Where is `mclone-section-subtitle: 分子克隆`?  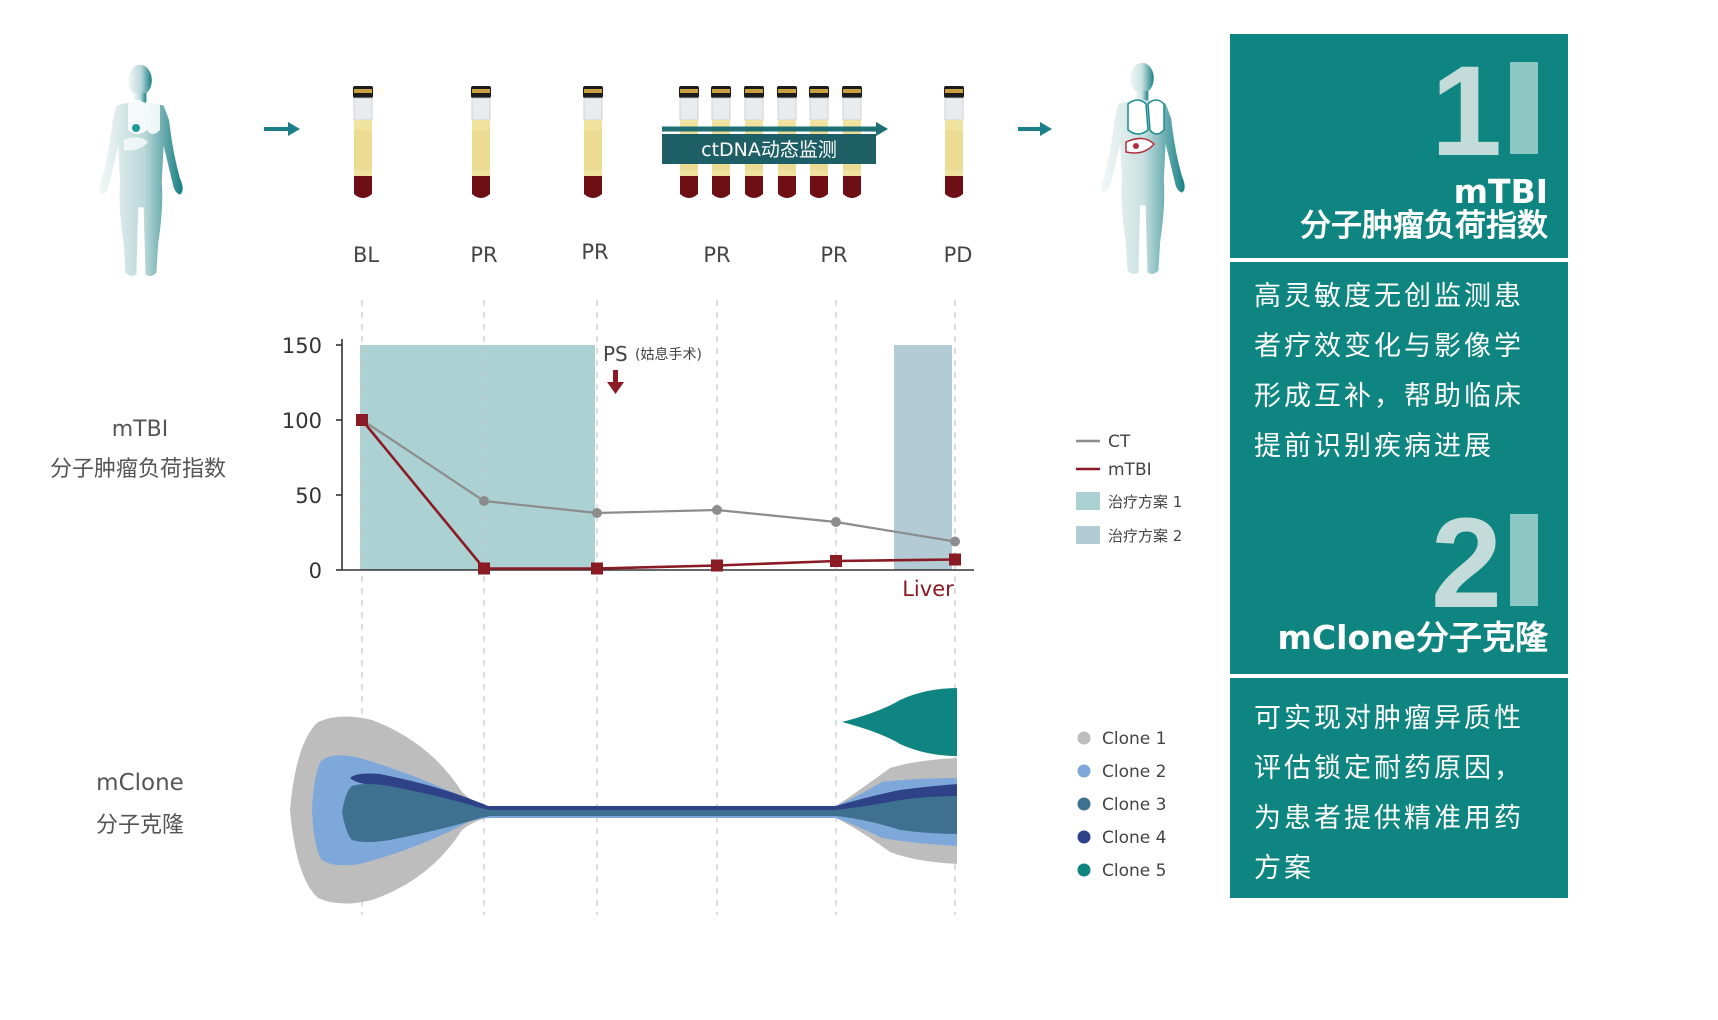
mclone-section-subtitle: 分子克隆 is located at coordinates (140, 825).